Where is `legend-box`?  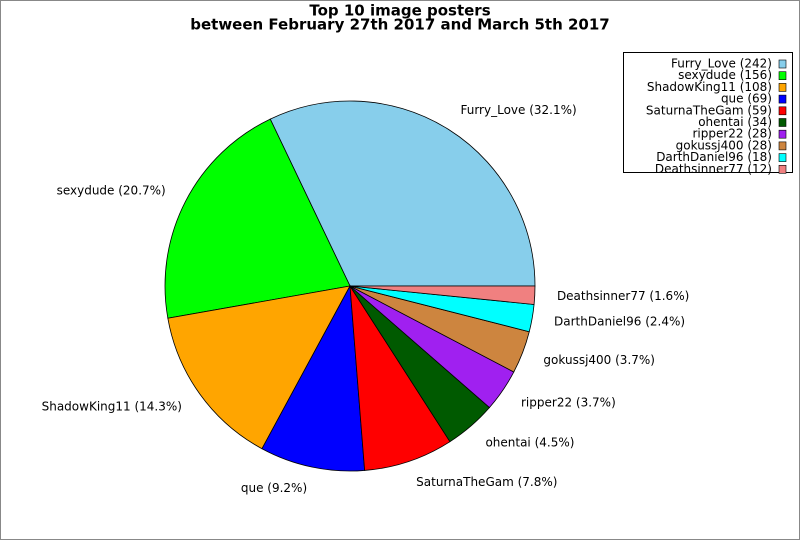
legend-box is located at coordinates (708, 112).